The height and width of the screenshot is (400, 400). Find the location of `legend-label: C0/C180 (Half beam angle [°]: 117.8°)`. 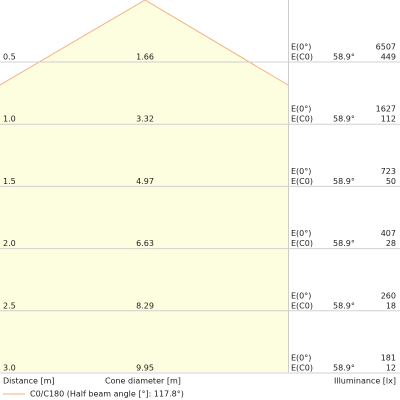

legend-label: C0/C180 (Half beam angle [°]: 117.8°) is located at coordinates (107, 394).